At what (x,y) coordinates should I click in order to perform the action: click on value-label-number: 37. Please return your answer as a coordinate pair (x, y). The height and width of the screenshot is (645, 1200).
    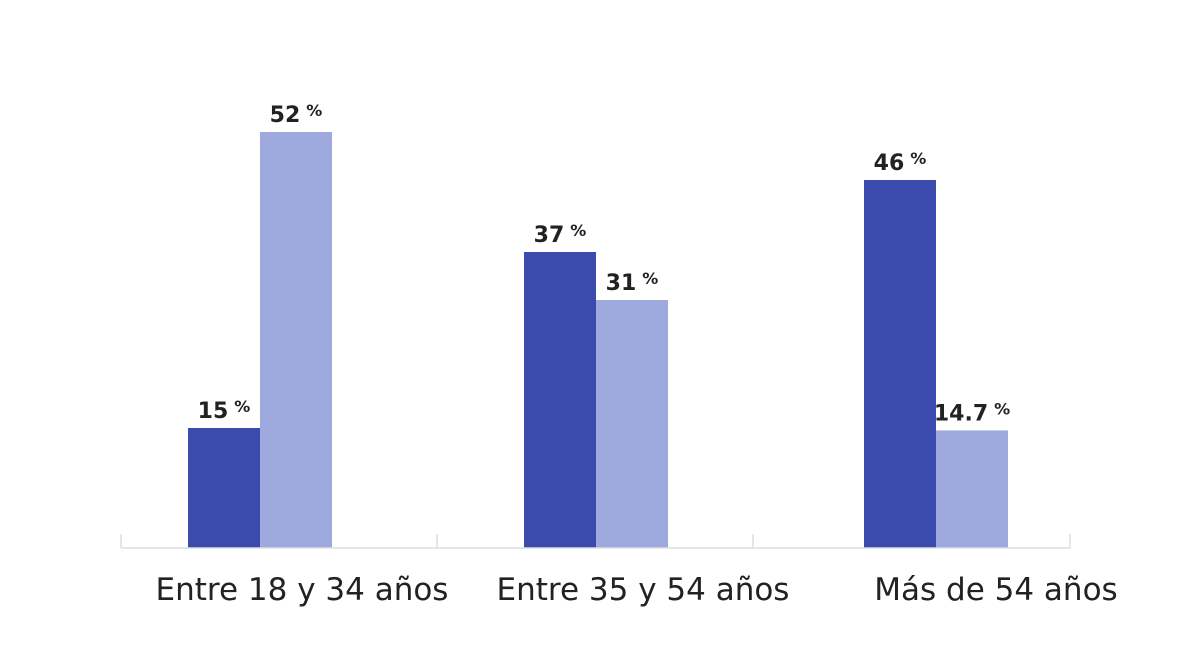
    Looking at the image, I should click on (549, 235).